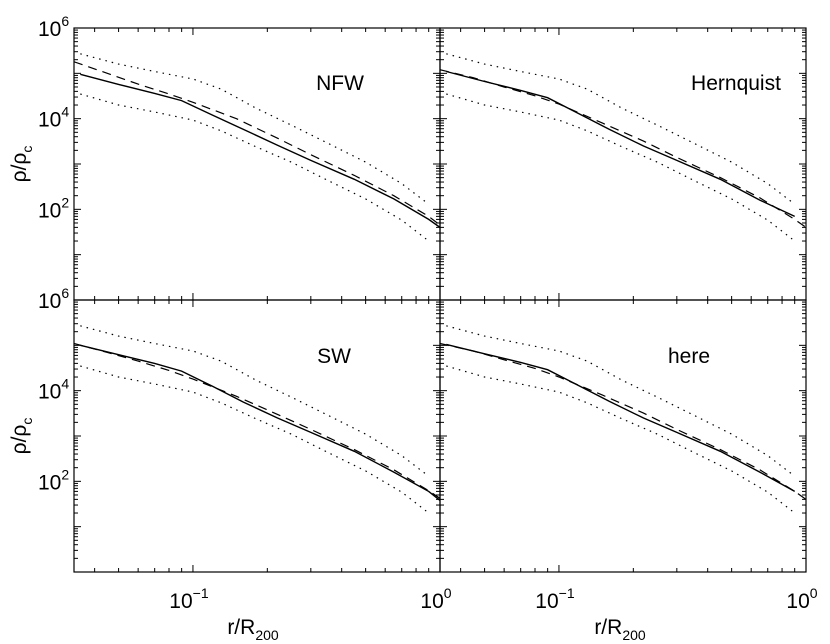 The height and width of the screenshot is (644, 830). What do you see at coordinates (689, 356) in the screenshot?
I see `panel-label: here` at bounding box center [689, 356].